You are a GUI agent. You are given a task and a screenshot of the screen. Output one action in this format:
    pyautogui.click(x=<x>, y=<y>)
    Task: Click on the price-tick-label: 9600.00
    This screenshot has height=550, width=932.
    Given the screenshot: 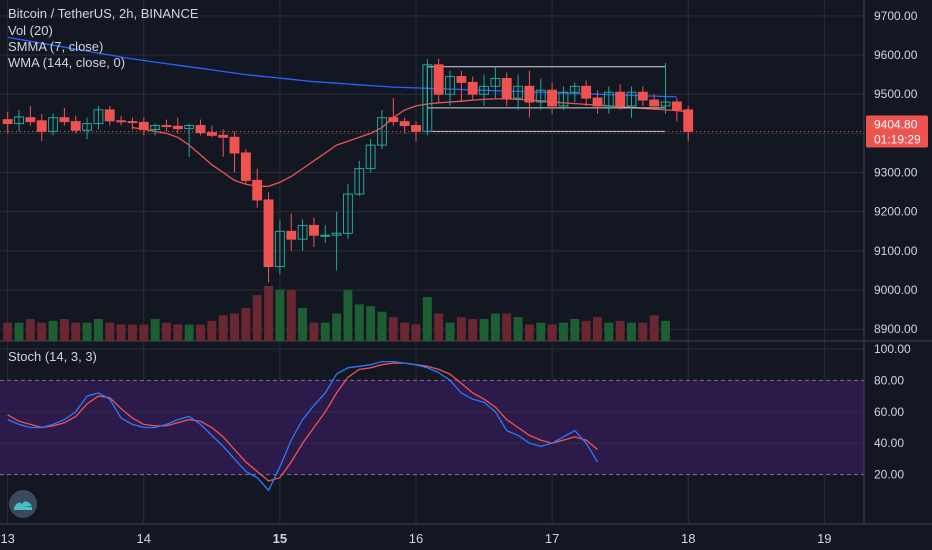 What is the action you would take?
    pyautogui.click(x=896, y=55)
    